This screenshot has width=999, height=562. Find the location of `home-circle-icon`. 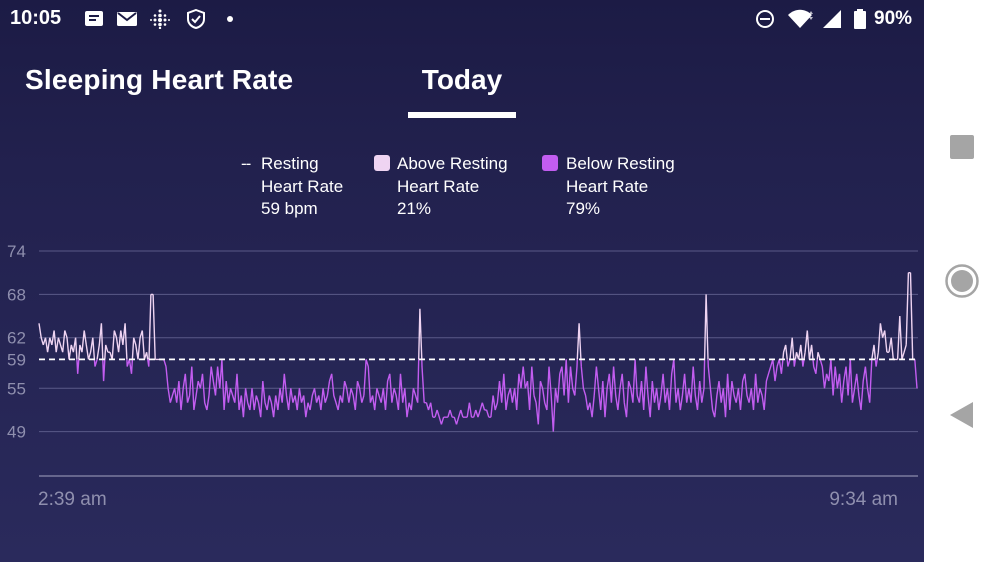

home-circle-icon is located at coordinates (961, 281).